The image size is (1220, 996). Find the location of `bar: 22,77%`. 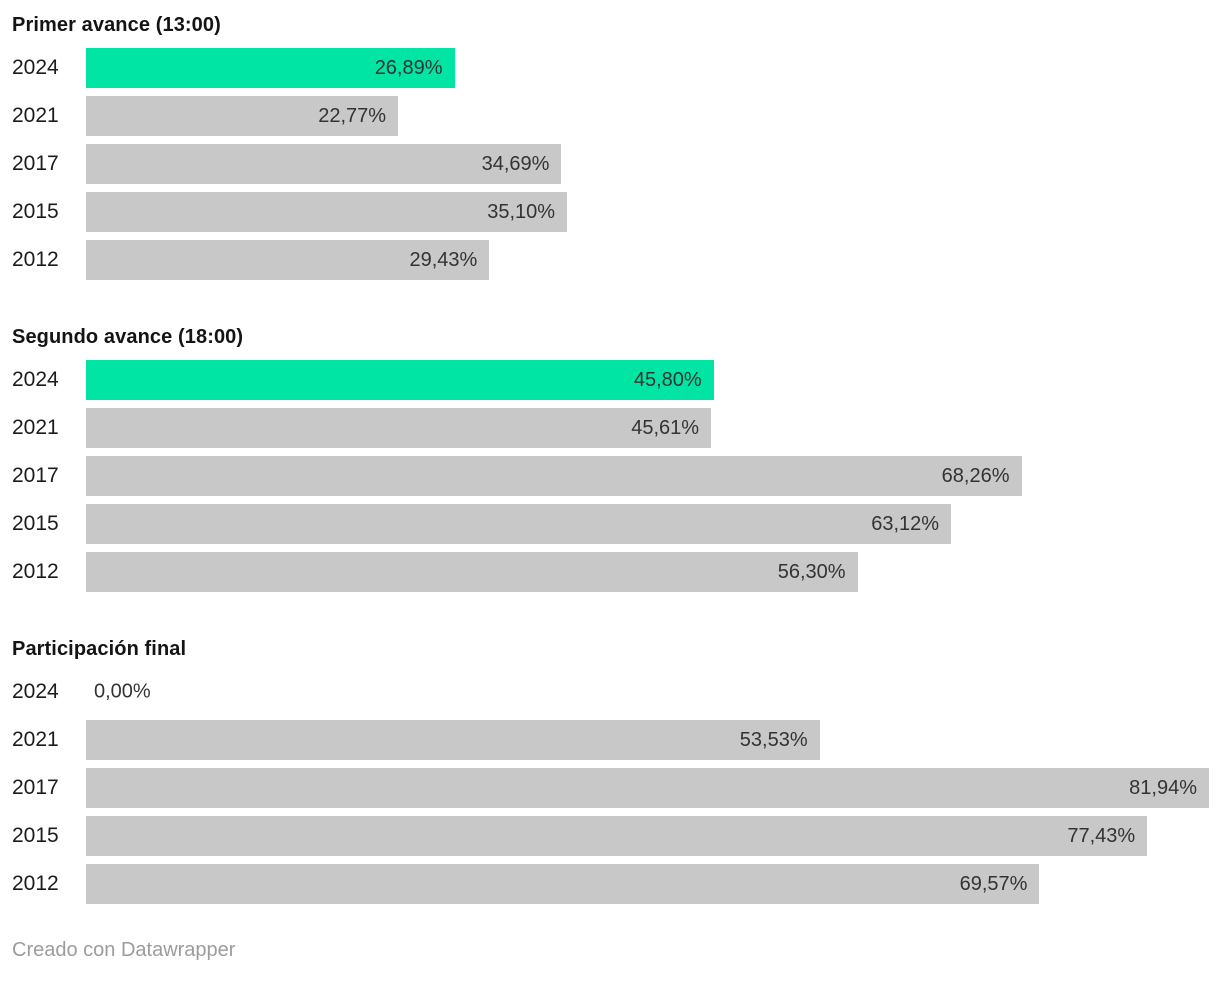

bar: 22,77% is located at coordinates (242, 116).